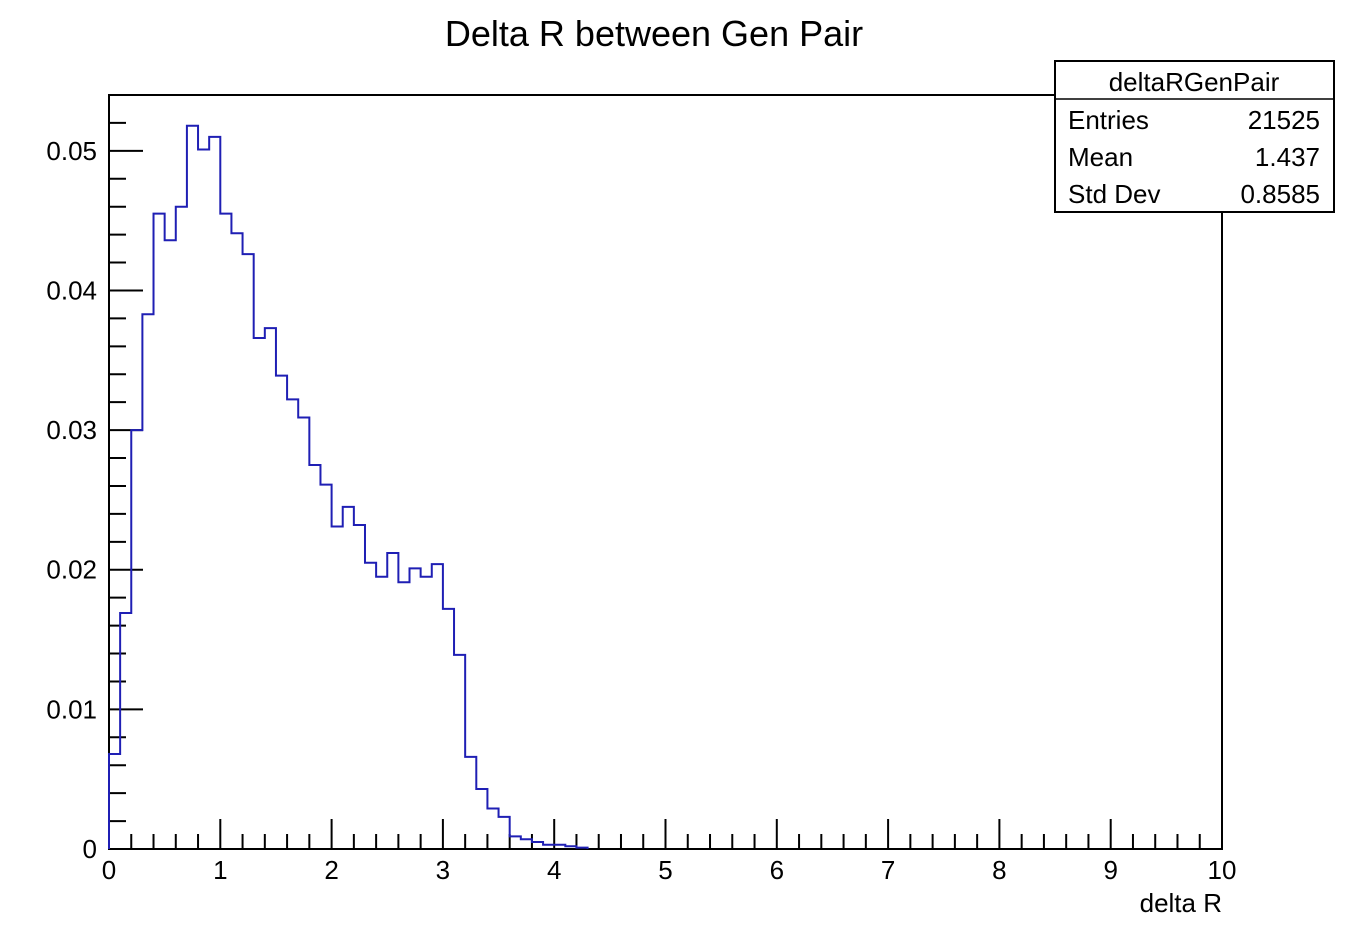 The height and width of the screenshot is (938, 1360). What do you see at coordinates (71, 430) in the screenshot?
I see `y-tick-label: 0.03` at bounding box center [71, 430].